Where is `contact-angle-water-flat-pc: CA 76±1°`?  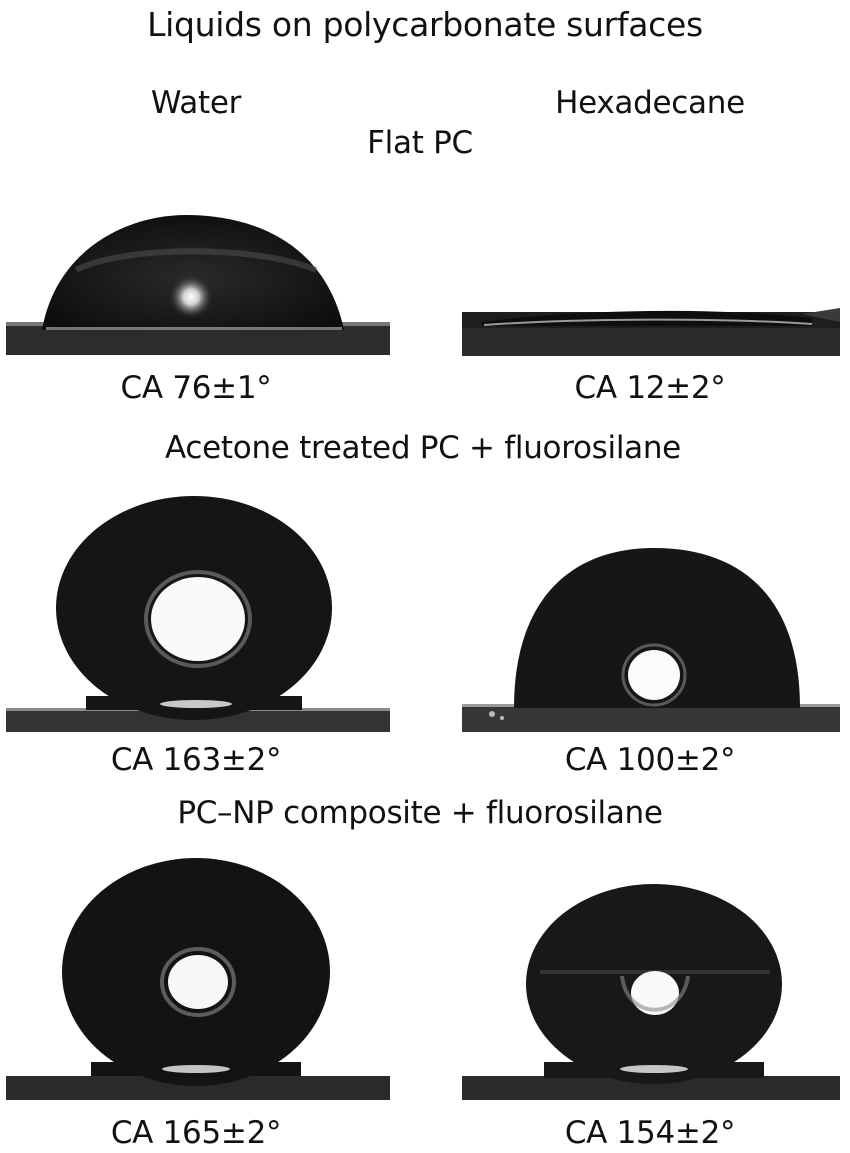 contact-angle-water-flat-pc: CA 76±1° is located at coordinates (196, 388).